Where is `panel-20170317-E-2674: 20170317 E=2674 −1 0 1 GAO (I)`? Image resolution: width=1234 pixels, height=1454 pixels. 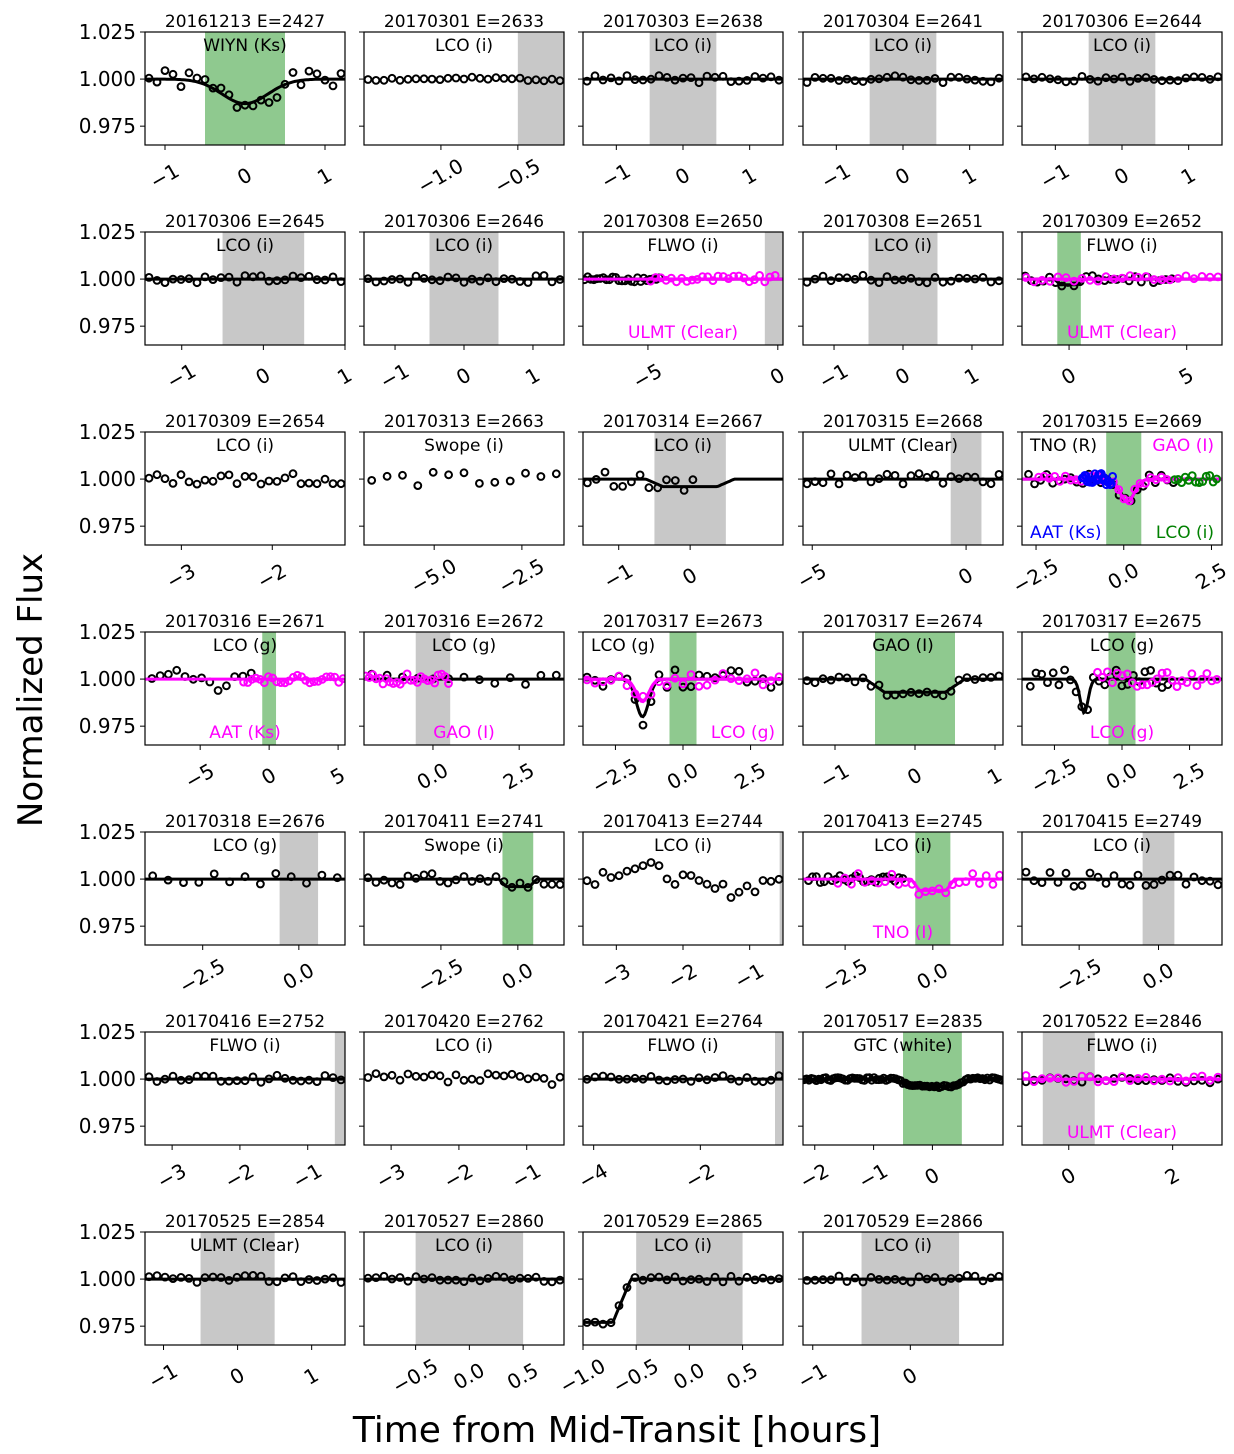
panel-20170317-E-2674: 20170317 E=2674 −1 0 1 GAO (I) is located at coordinates (902, 703).